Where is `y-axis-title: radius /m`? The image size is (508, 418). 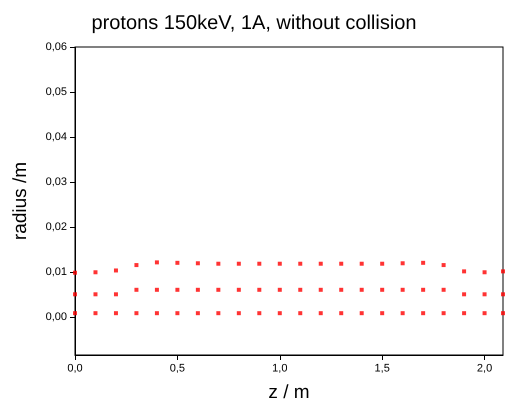 y-axis-title: radius /m is located at coordinates (20, 201).